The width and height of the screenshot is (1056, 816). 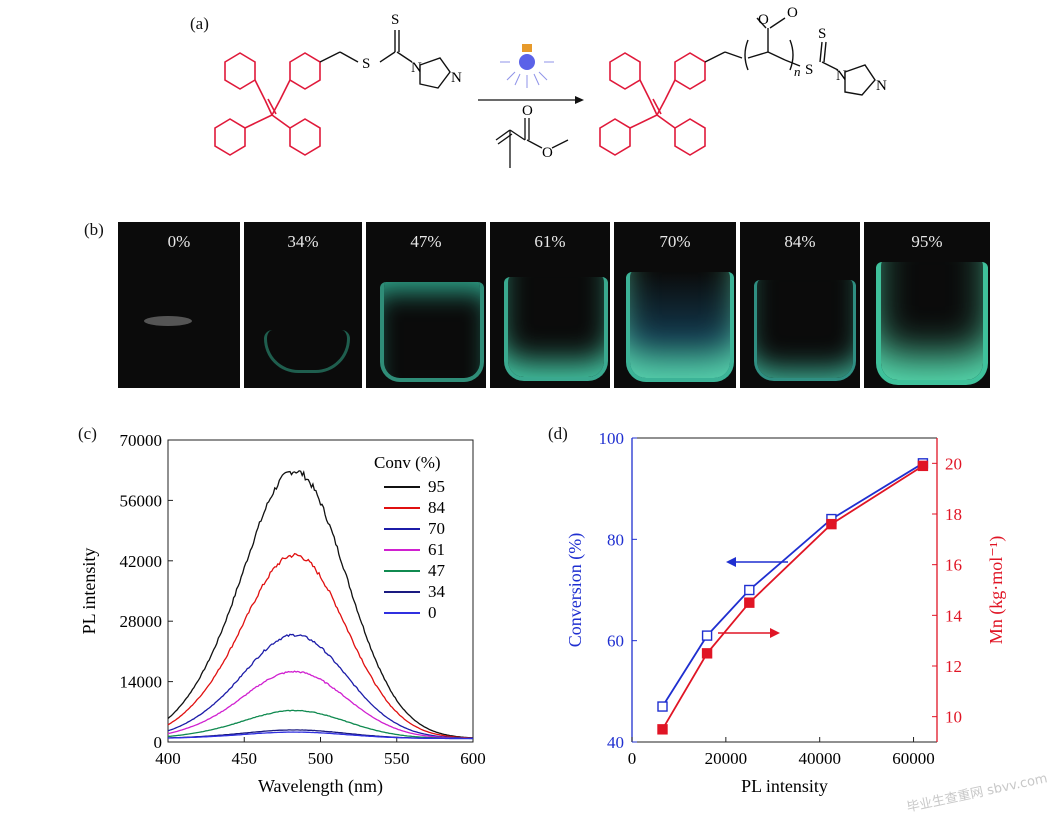 I want to click on right-y-tick-label: 16, so click(x=953, y=565).